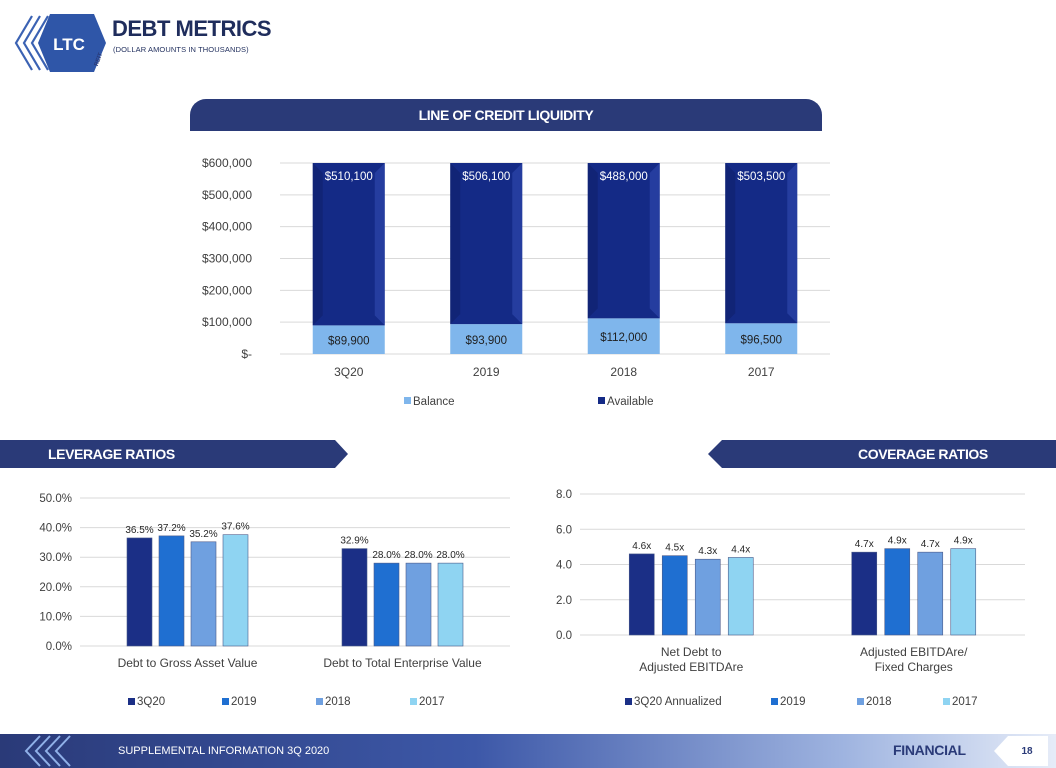 This screenshot has width=1056, height=768. I want to click on data-label-available: $506,100, so click(486, 177).